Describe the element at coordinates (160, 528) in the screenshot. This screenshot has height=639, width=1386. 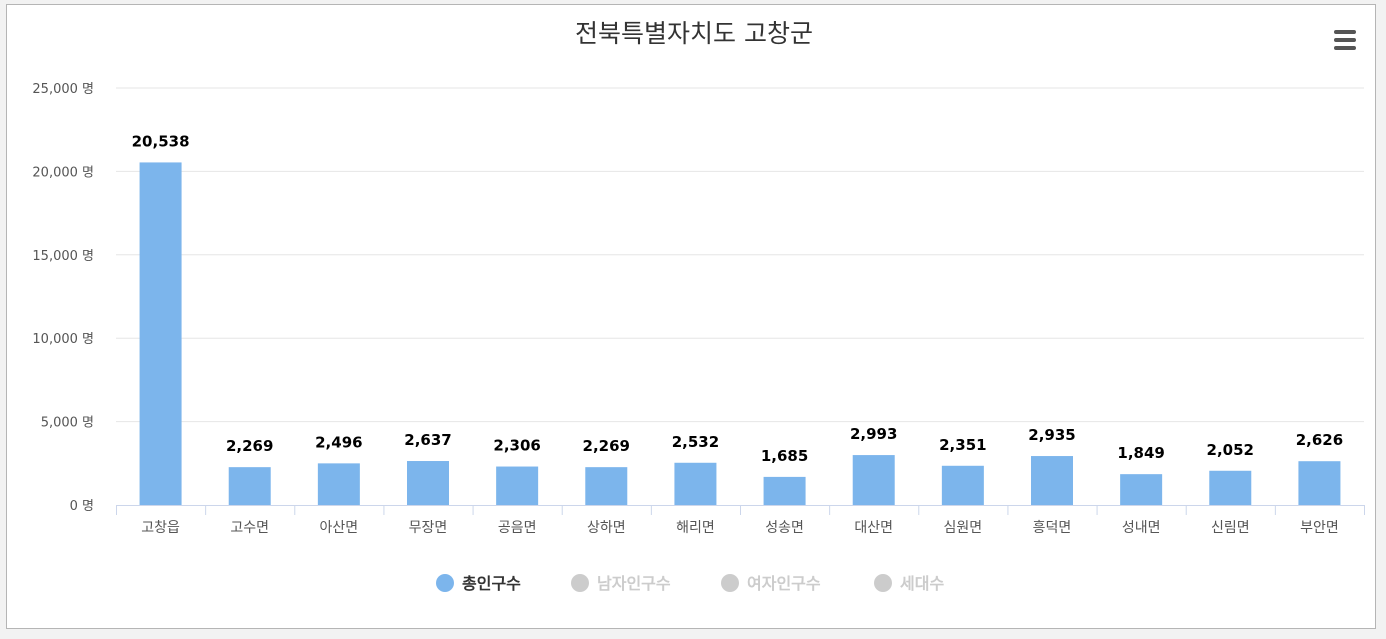
I see `x-tick-label: 고창읍` at that location.